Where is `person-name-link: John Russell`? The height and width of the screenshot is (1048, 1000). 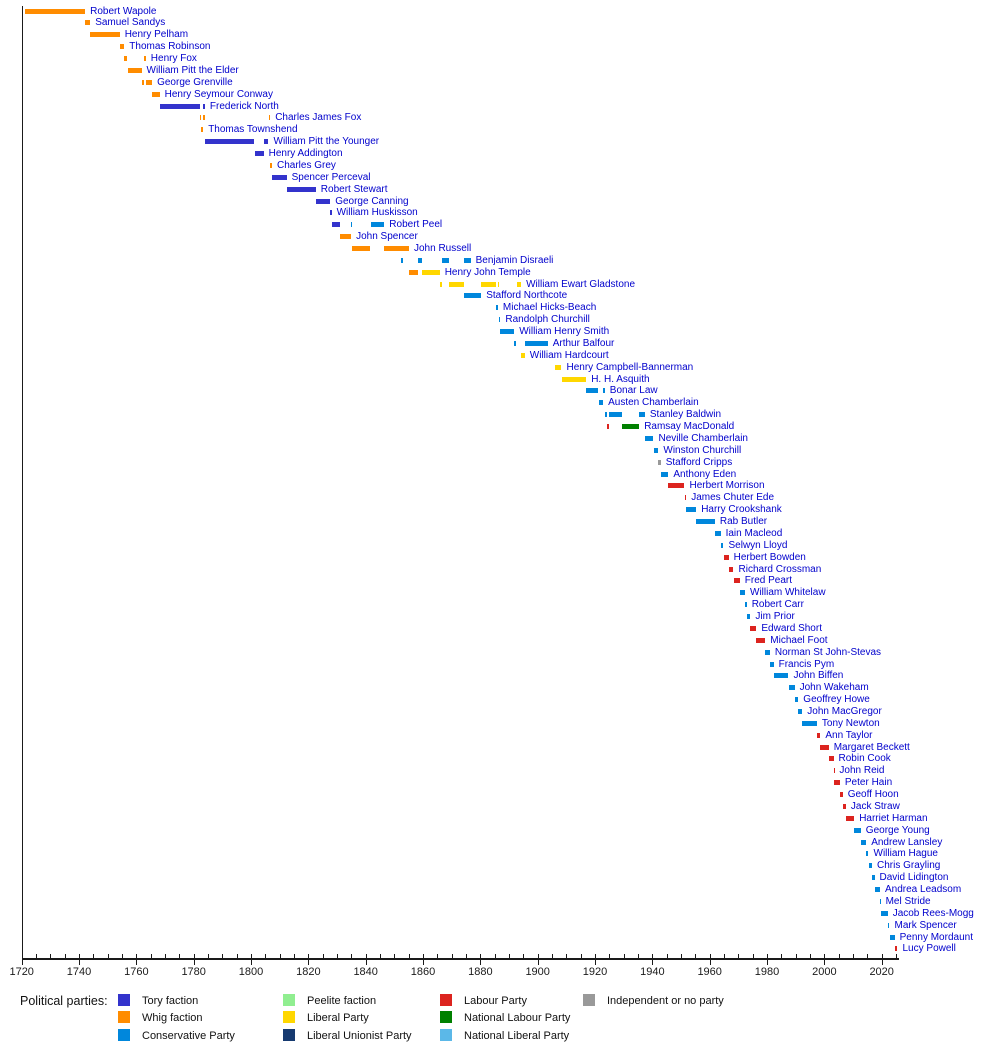 person-name-link: John Russell is located at coordinates (443, 248).